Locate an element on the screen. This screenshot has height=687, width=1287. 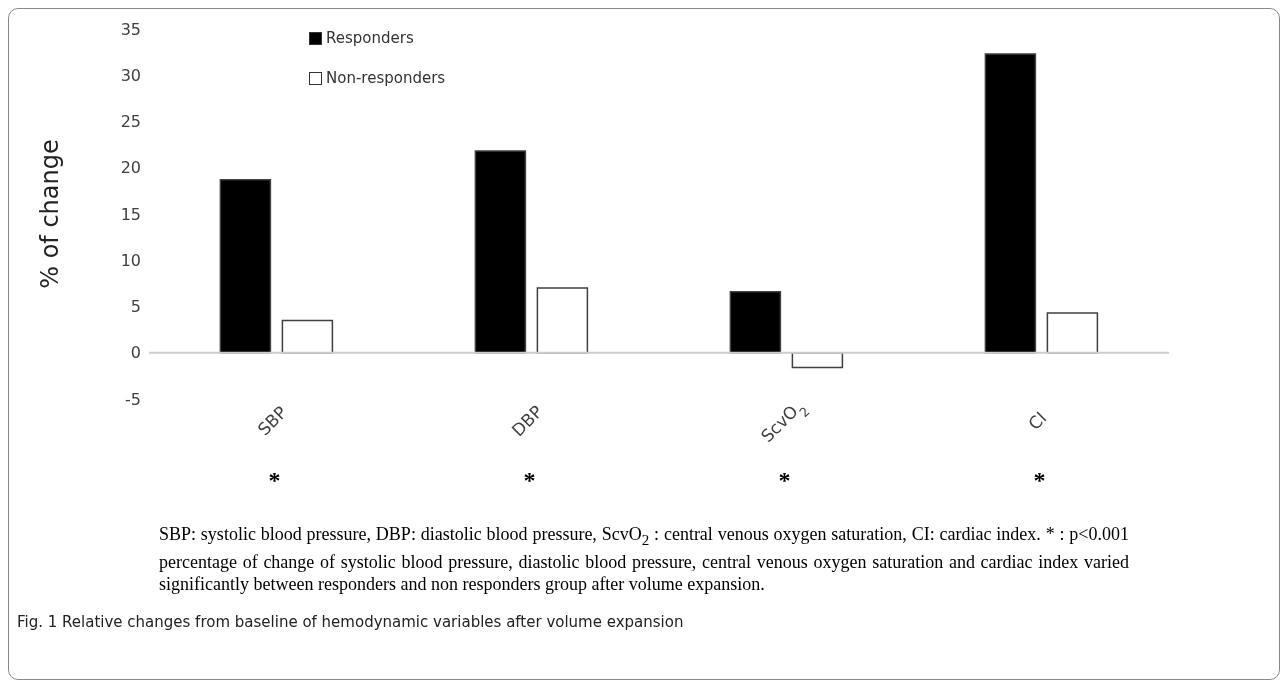
legend-label: Non-responders is located at coordinates (386, 78).